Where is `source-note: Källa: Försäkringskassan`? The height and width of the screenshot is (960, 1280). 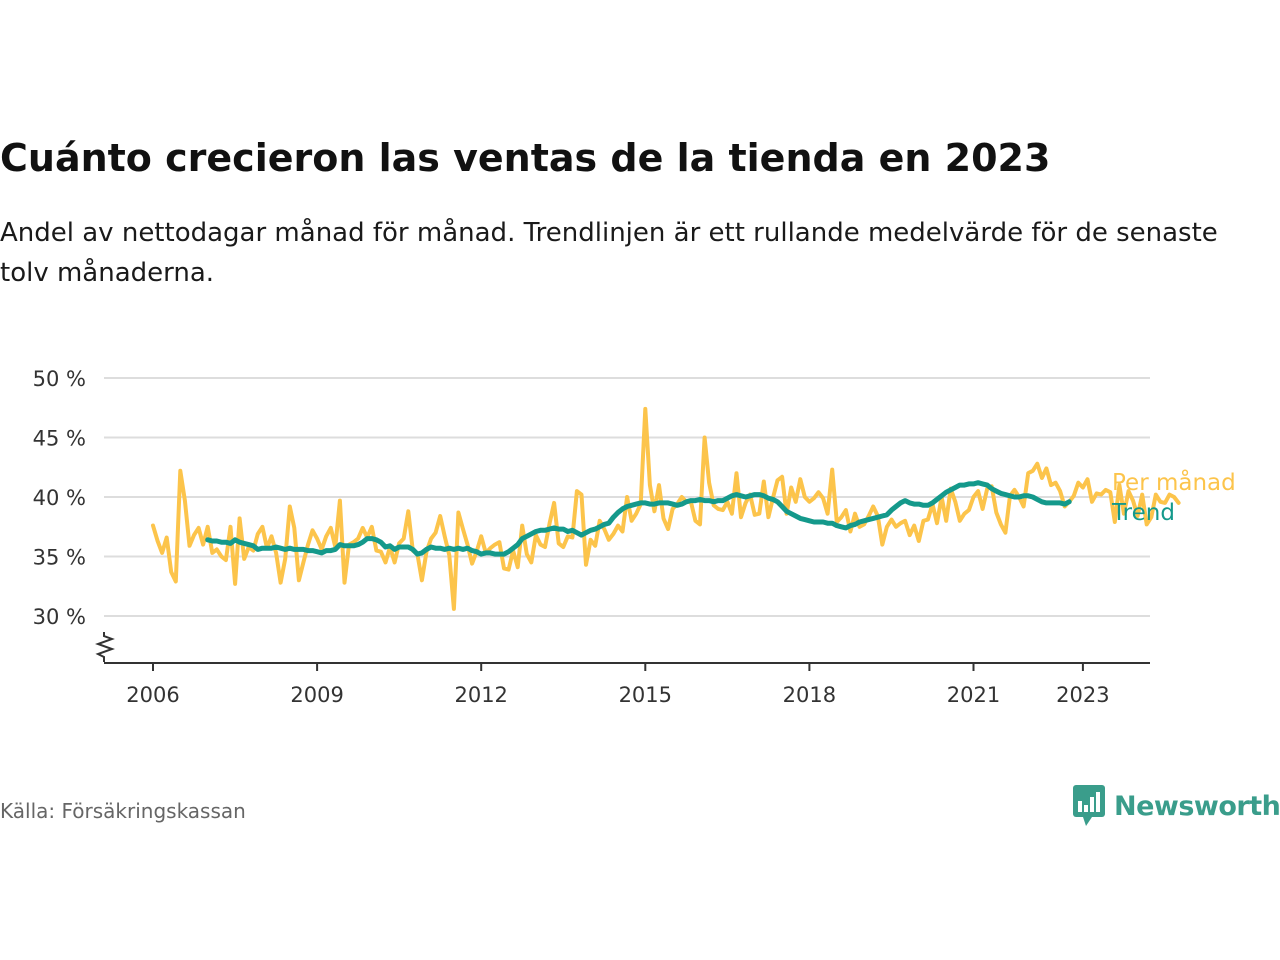
source-note: Källa: Försäkringskassan is located at coordinates (123, 811).